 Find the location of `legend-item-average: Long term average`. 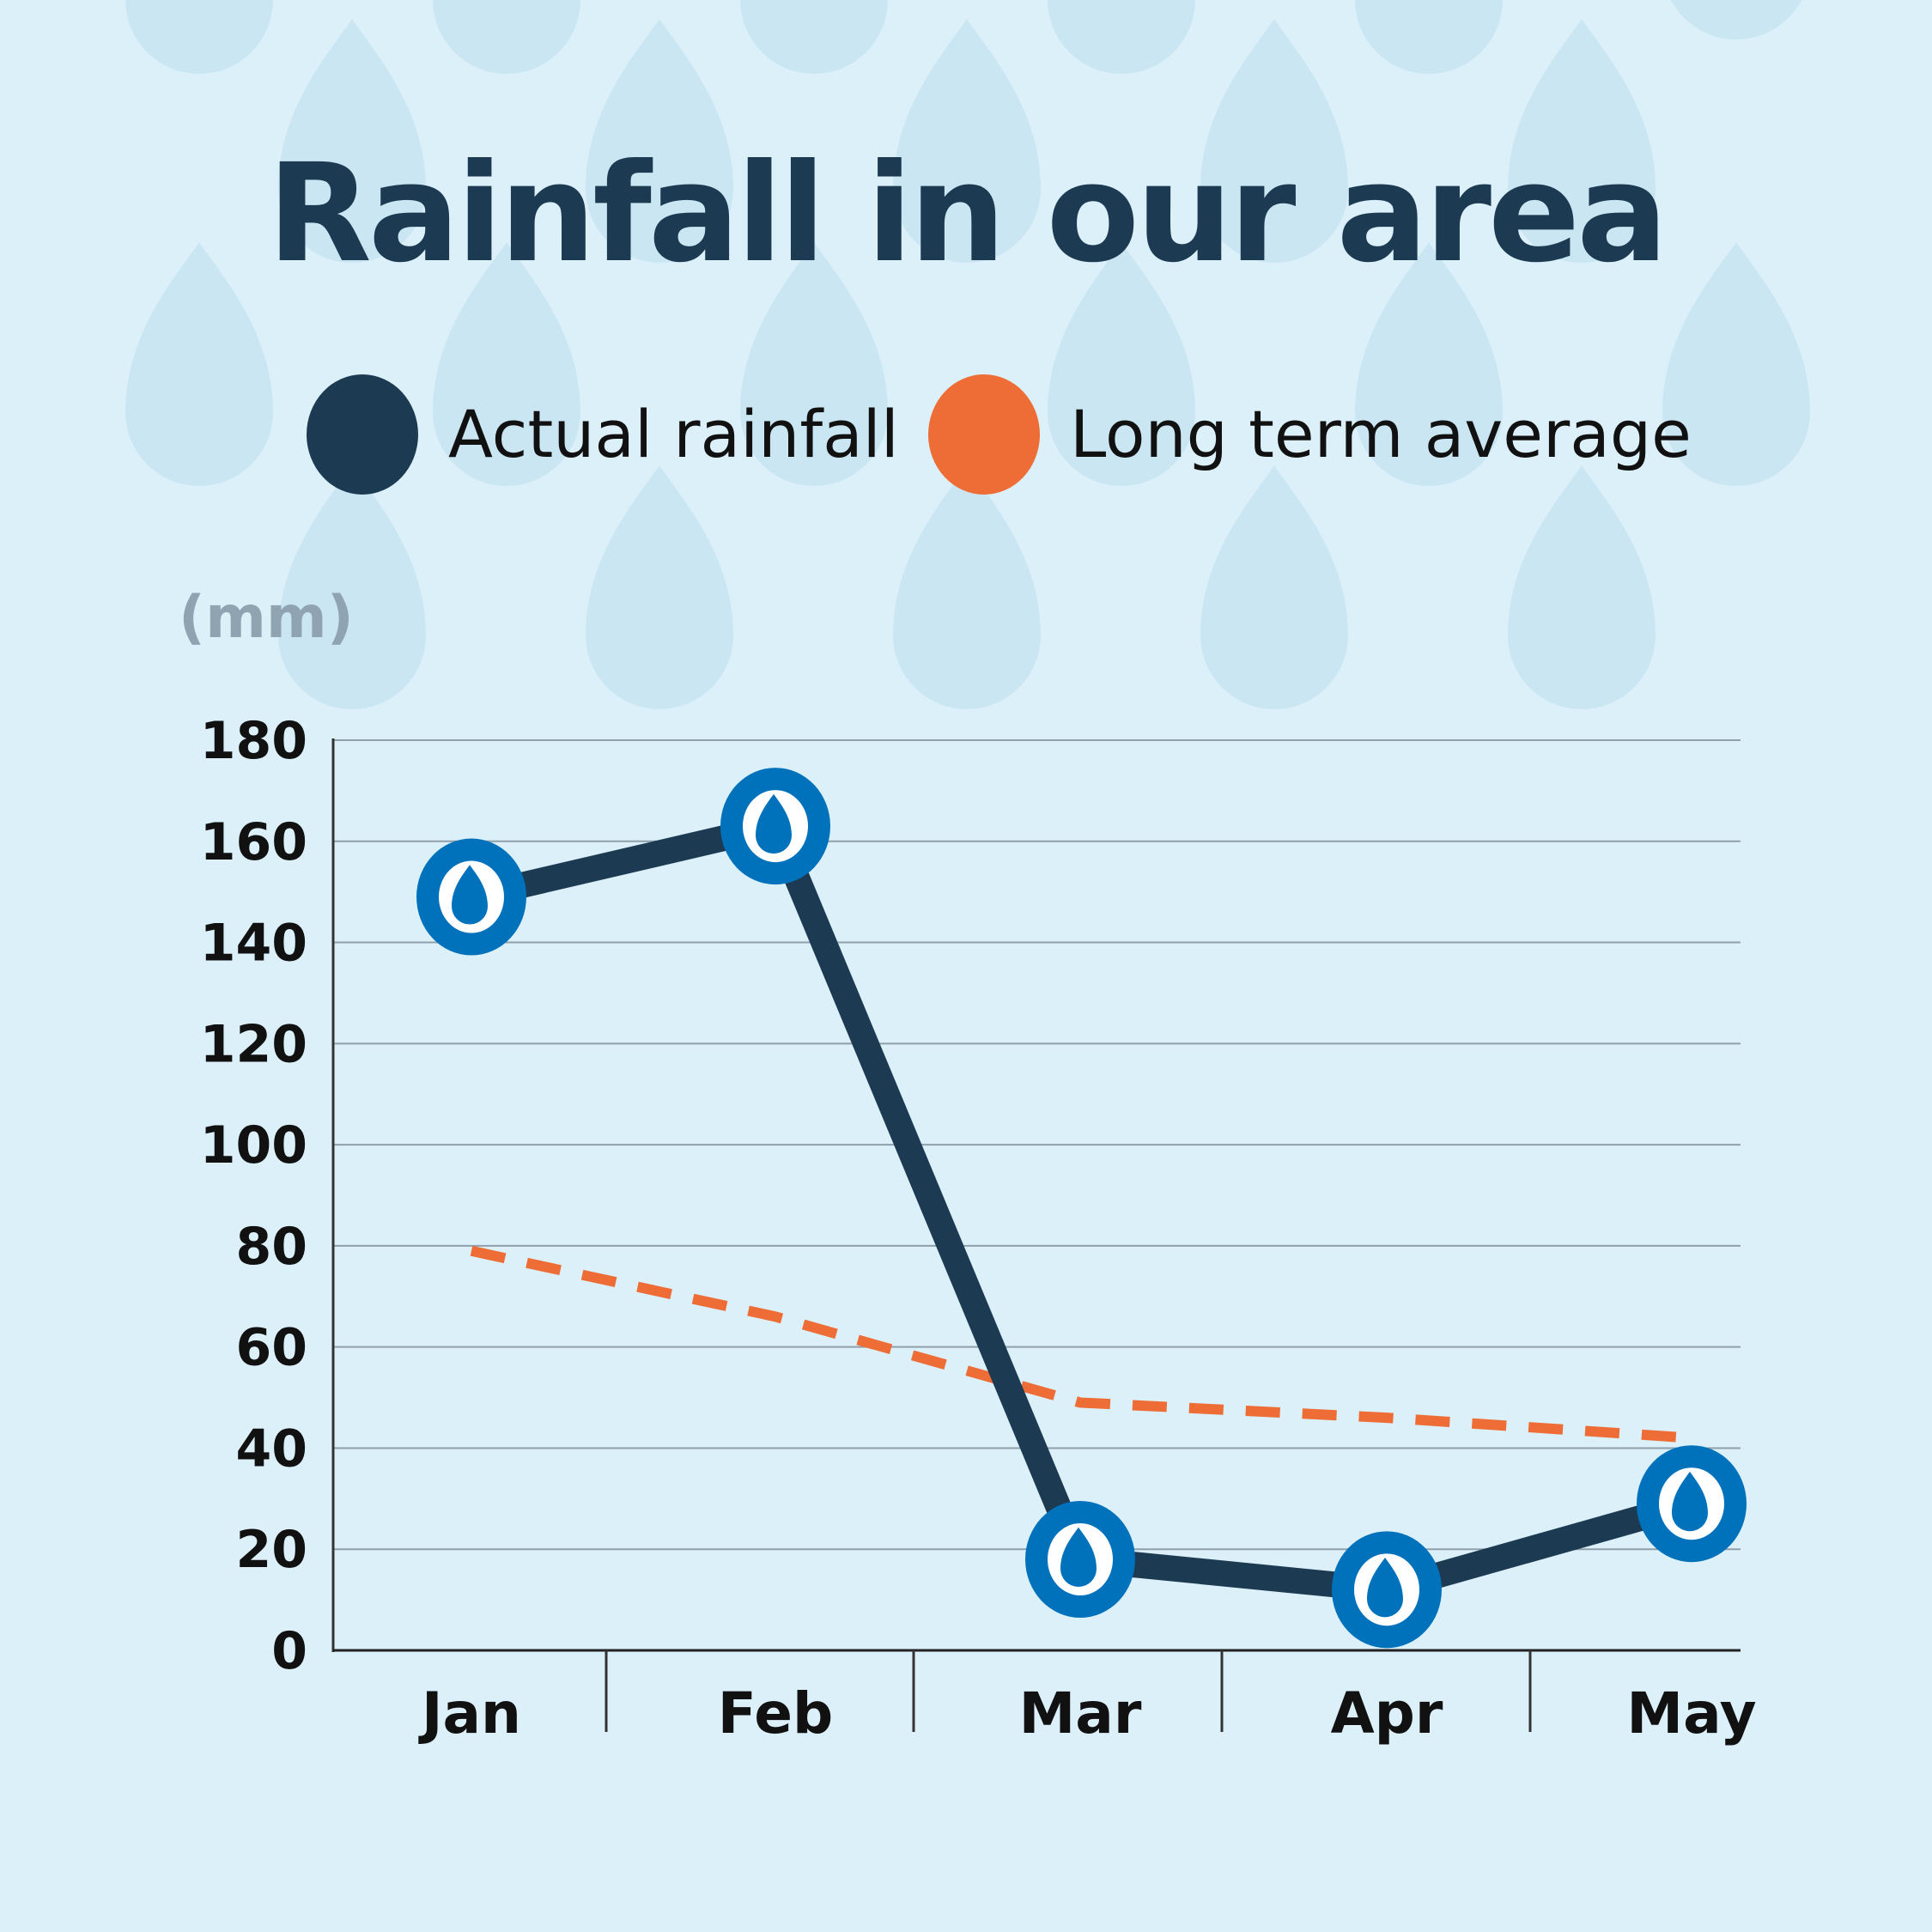

legend-item-average: Long term average is located at coordinates (1310, 434).